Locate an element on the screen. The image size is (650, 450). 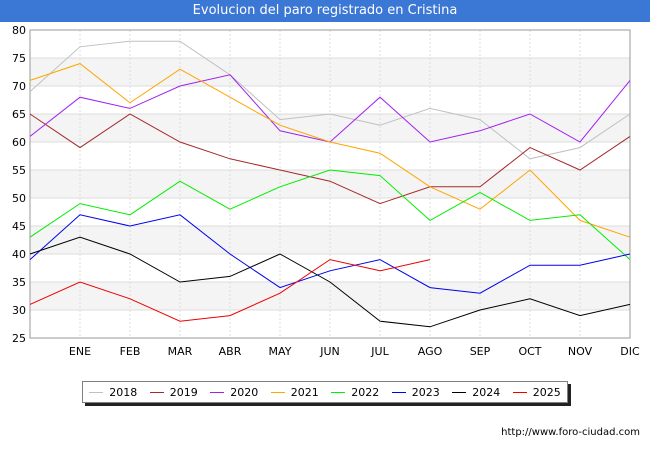
x-tick-label: JUL is located at coordinates (379, 351).